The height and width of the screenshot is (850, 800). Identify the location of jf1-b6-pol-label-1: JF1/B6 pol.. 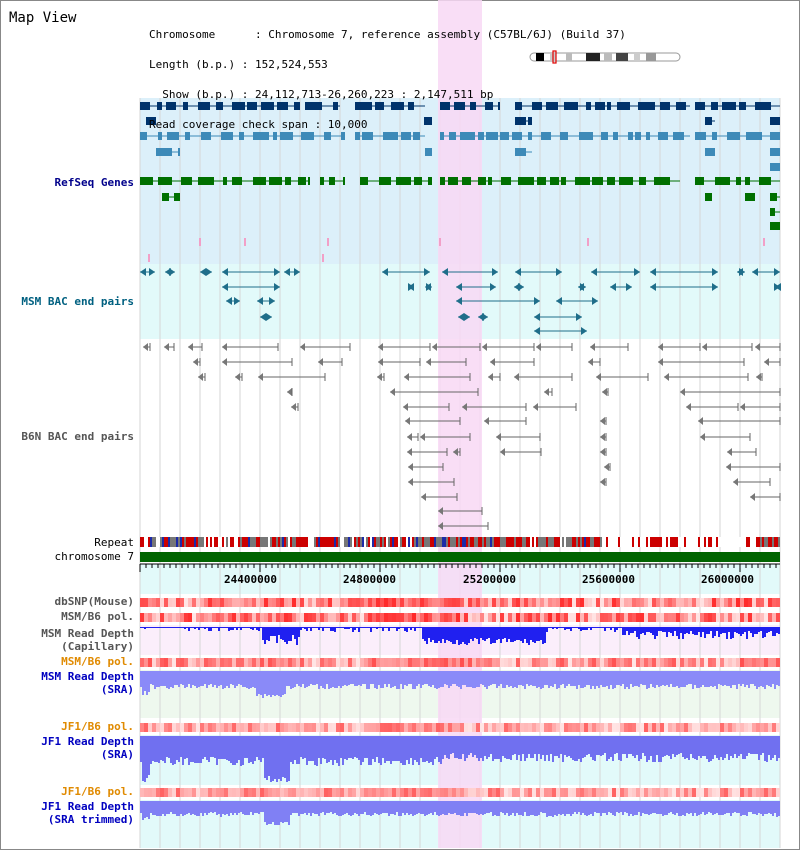
(97, 726).